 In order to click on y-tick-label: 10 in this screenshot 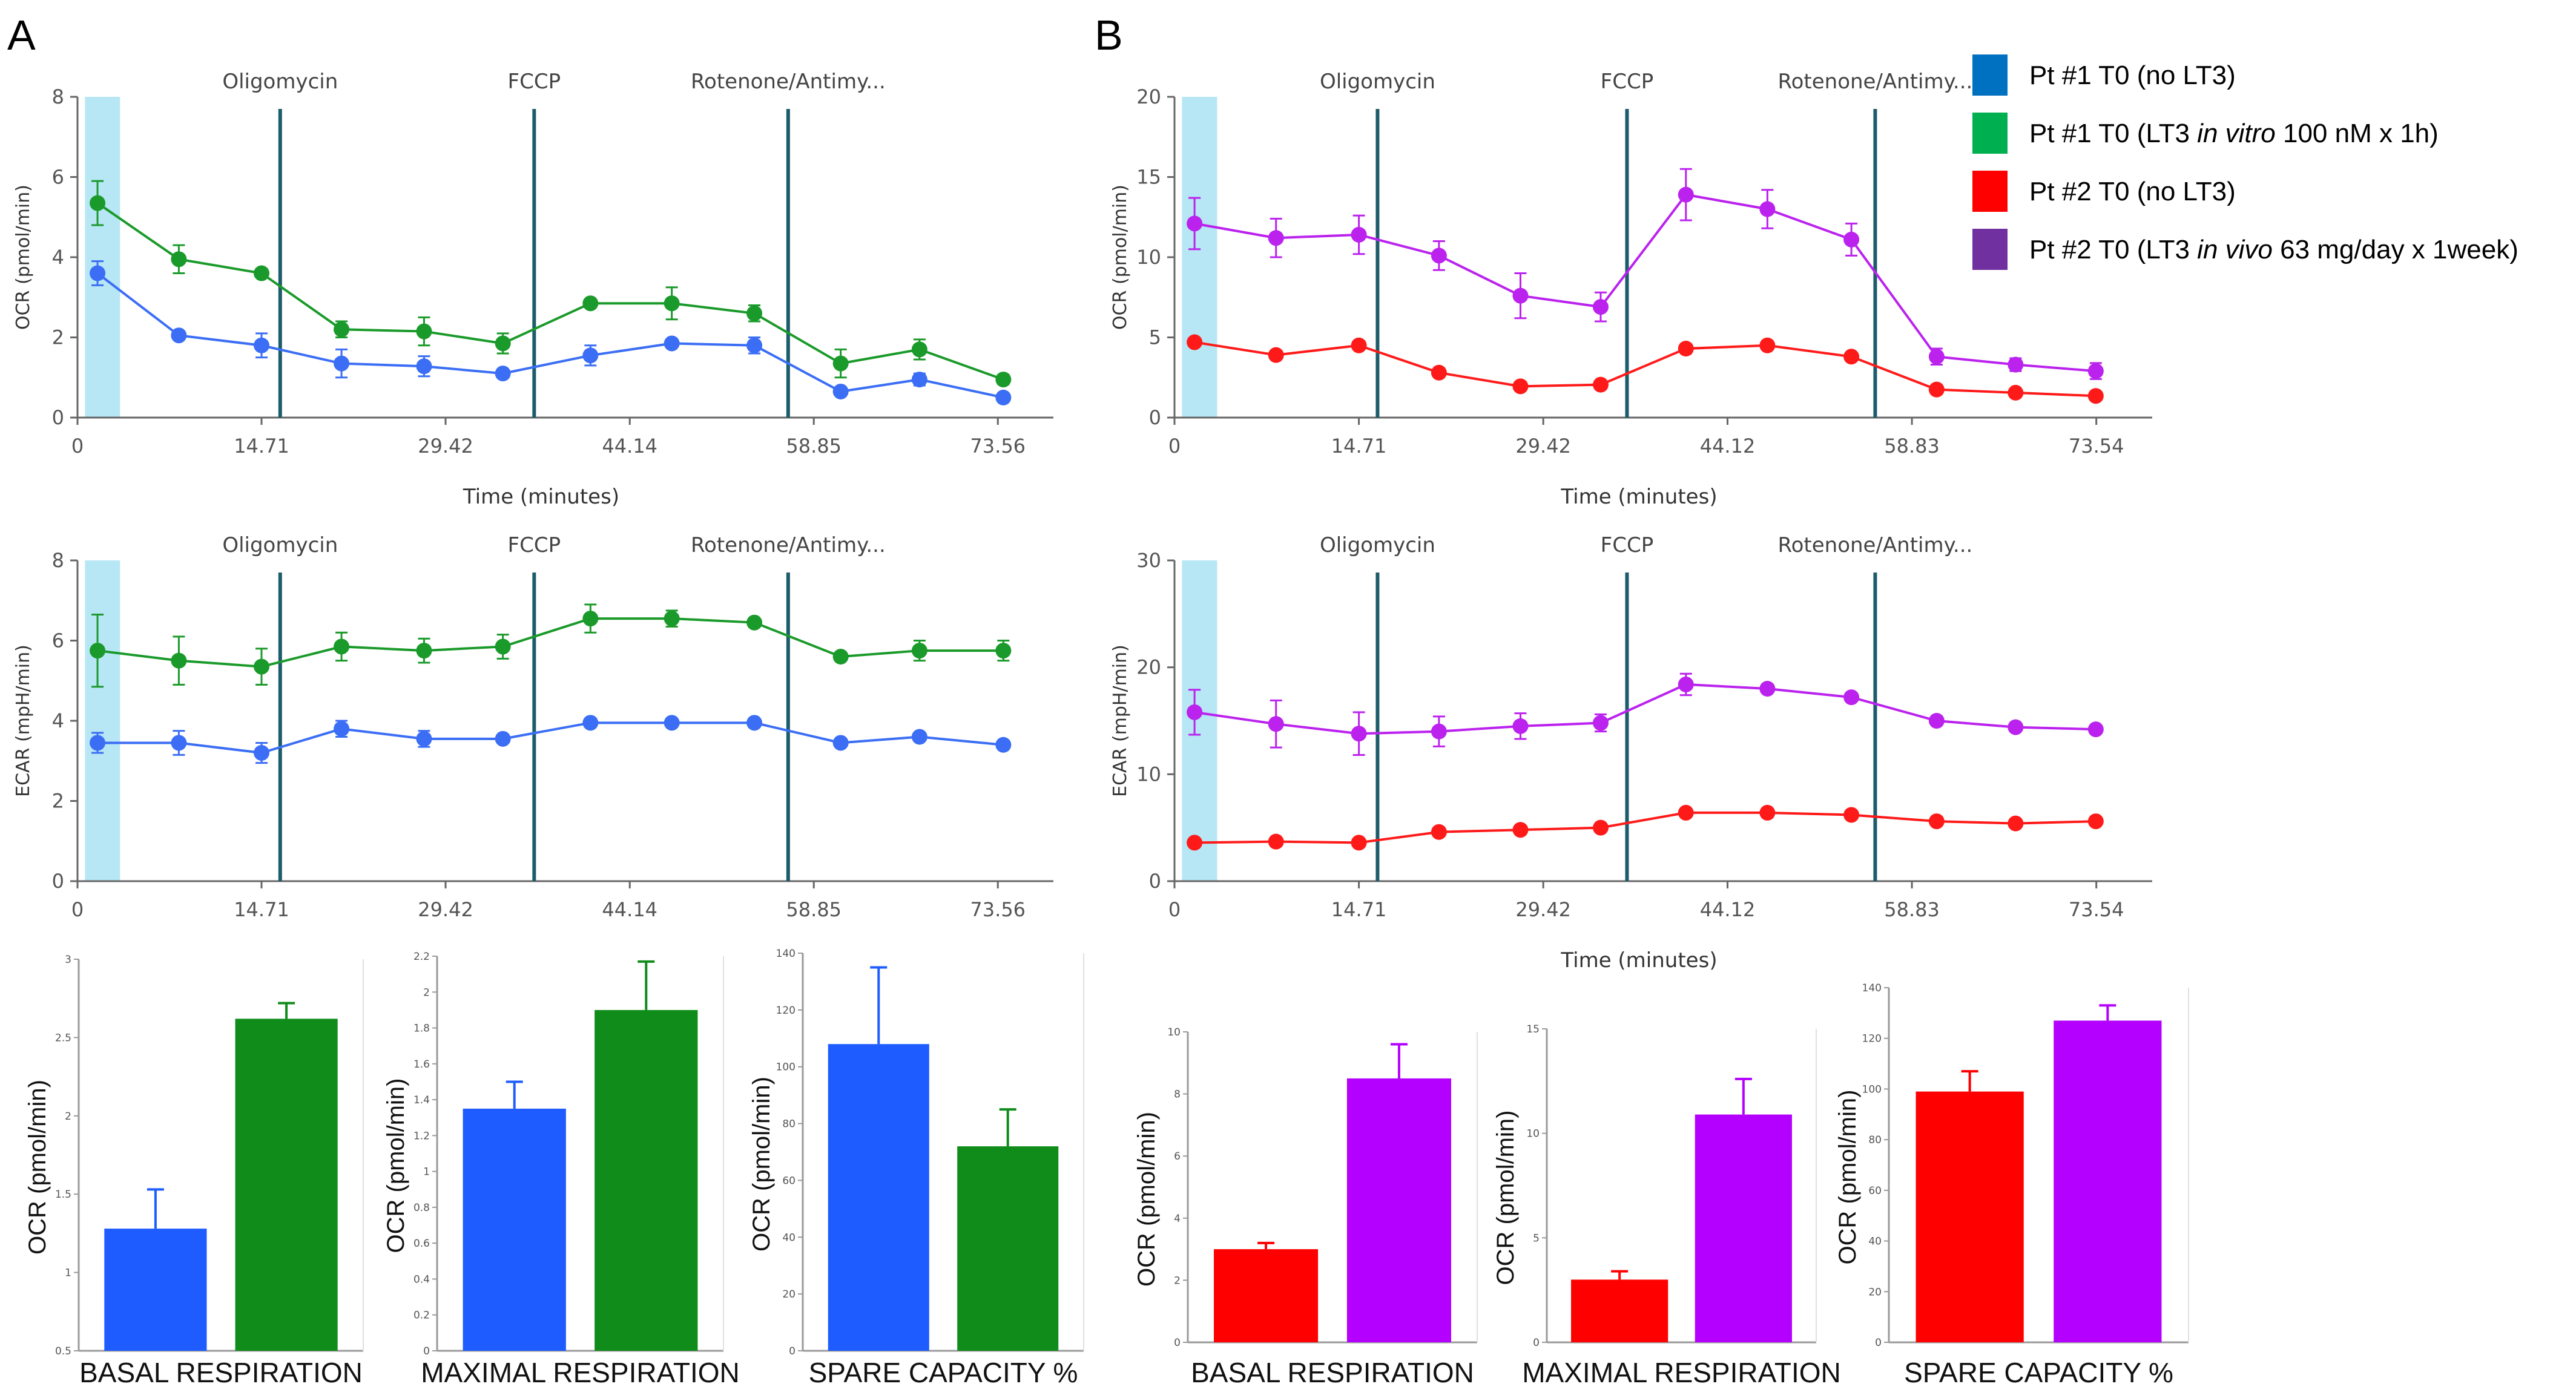, I will do `click(1148, 257)`.